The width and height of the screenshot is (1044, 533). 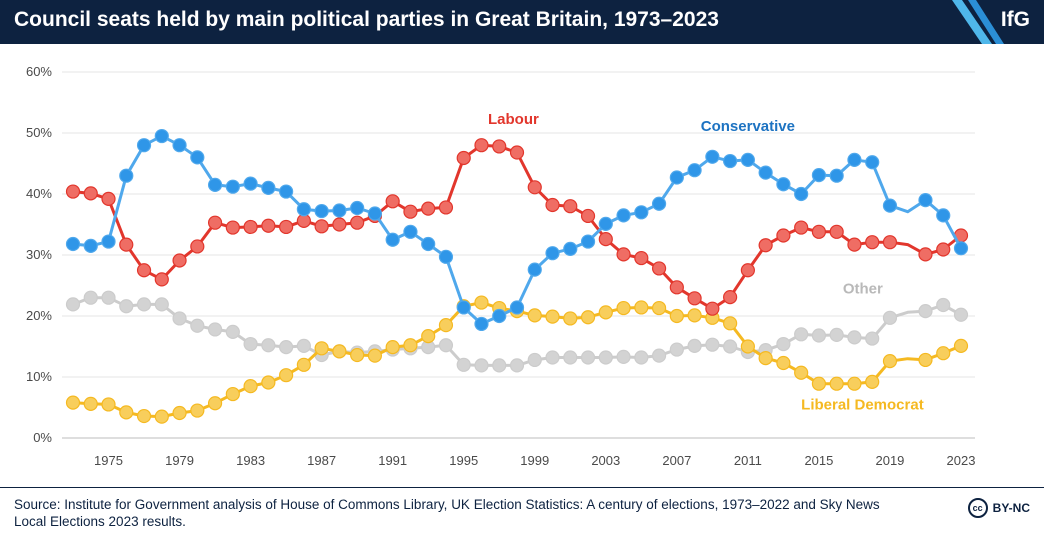 What do you see at coordinates (39, 254) in the screenshot?
I see `y-tick-label: 30%` at bounding box center [39, 254].